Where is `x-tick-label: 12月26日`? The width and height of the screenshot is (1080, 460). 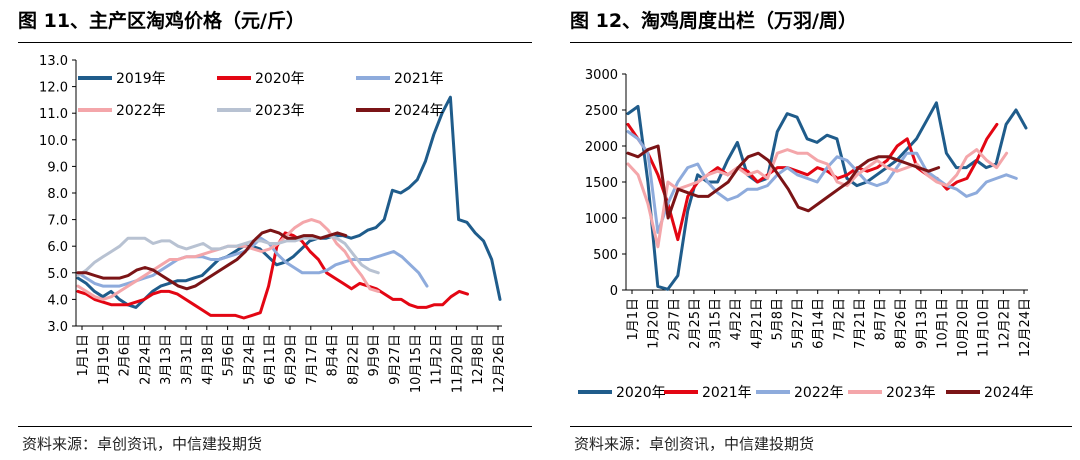 x-tick-label: 12月26日 is located at coordinates (499, 363).